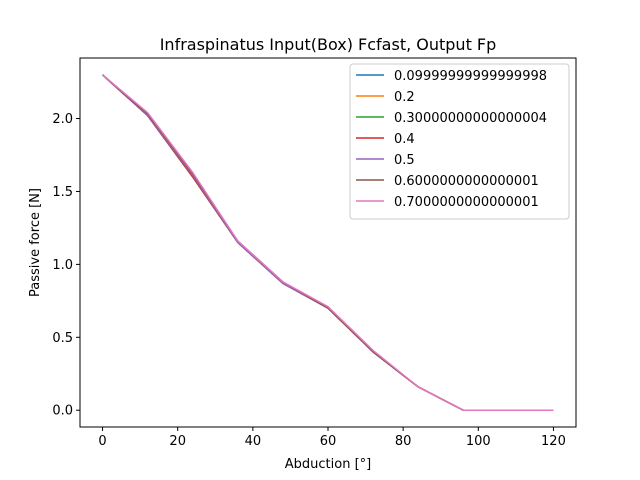 This screenshot has width=640, height=480. Describe the element at coordinates (62, 411) in the screenshot. I see `y-tick-label: 0.0` at that location.